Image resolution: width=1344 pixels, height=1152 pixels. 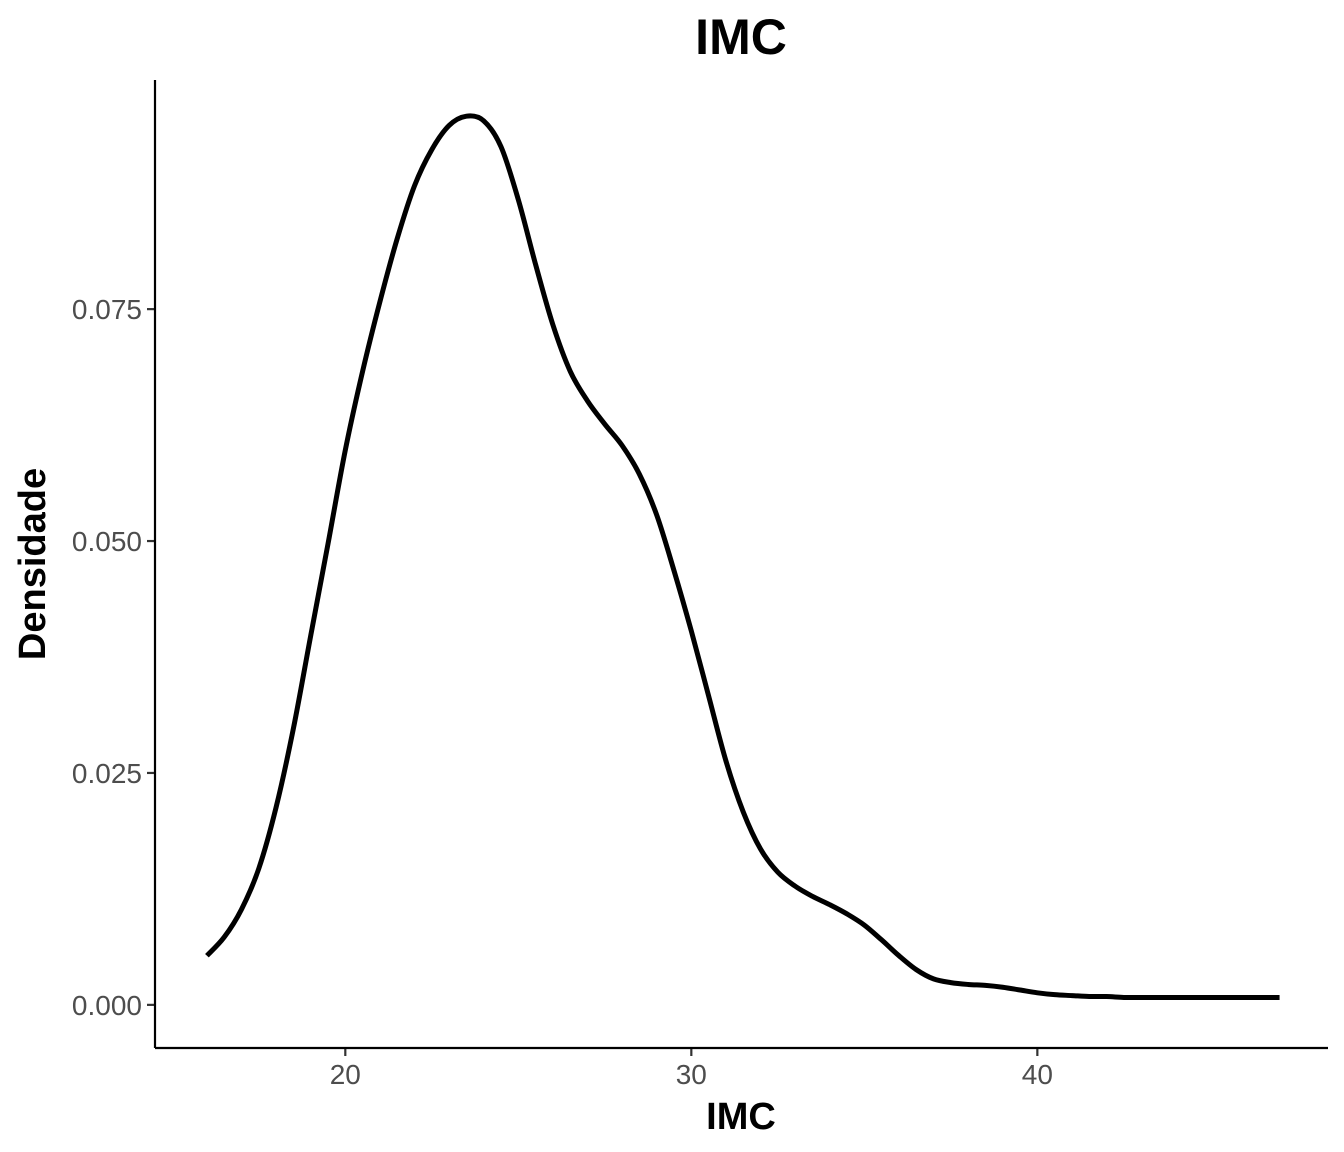 What do you see at coordinates (107, 541) in the screenshot?
I see `y-tick-label: 0.050` at bounding box center [107, 541].